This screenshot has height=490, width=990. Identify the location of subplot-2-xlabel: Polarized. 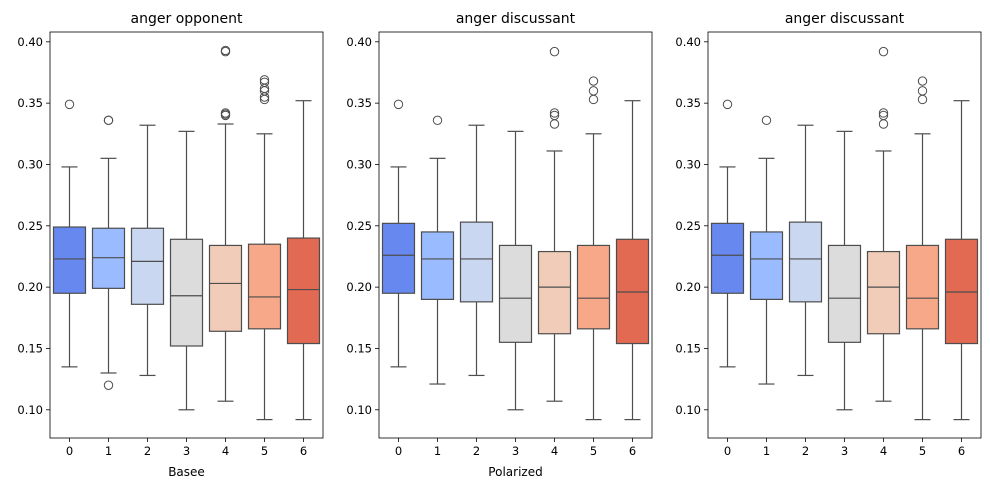
(515, 472).